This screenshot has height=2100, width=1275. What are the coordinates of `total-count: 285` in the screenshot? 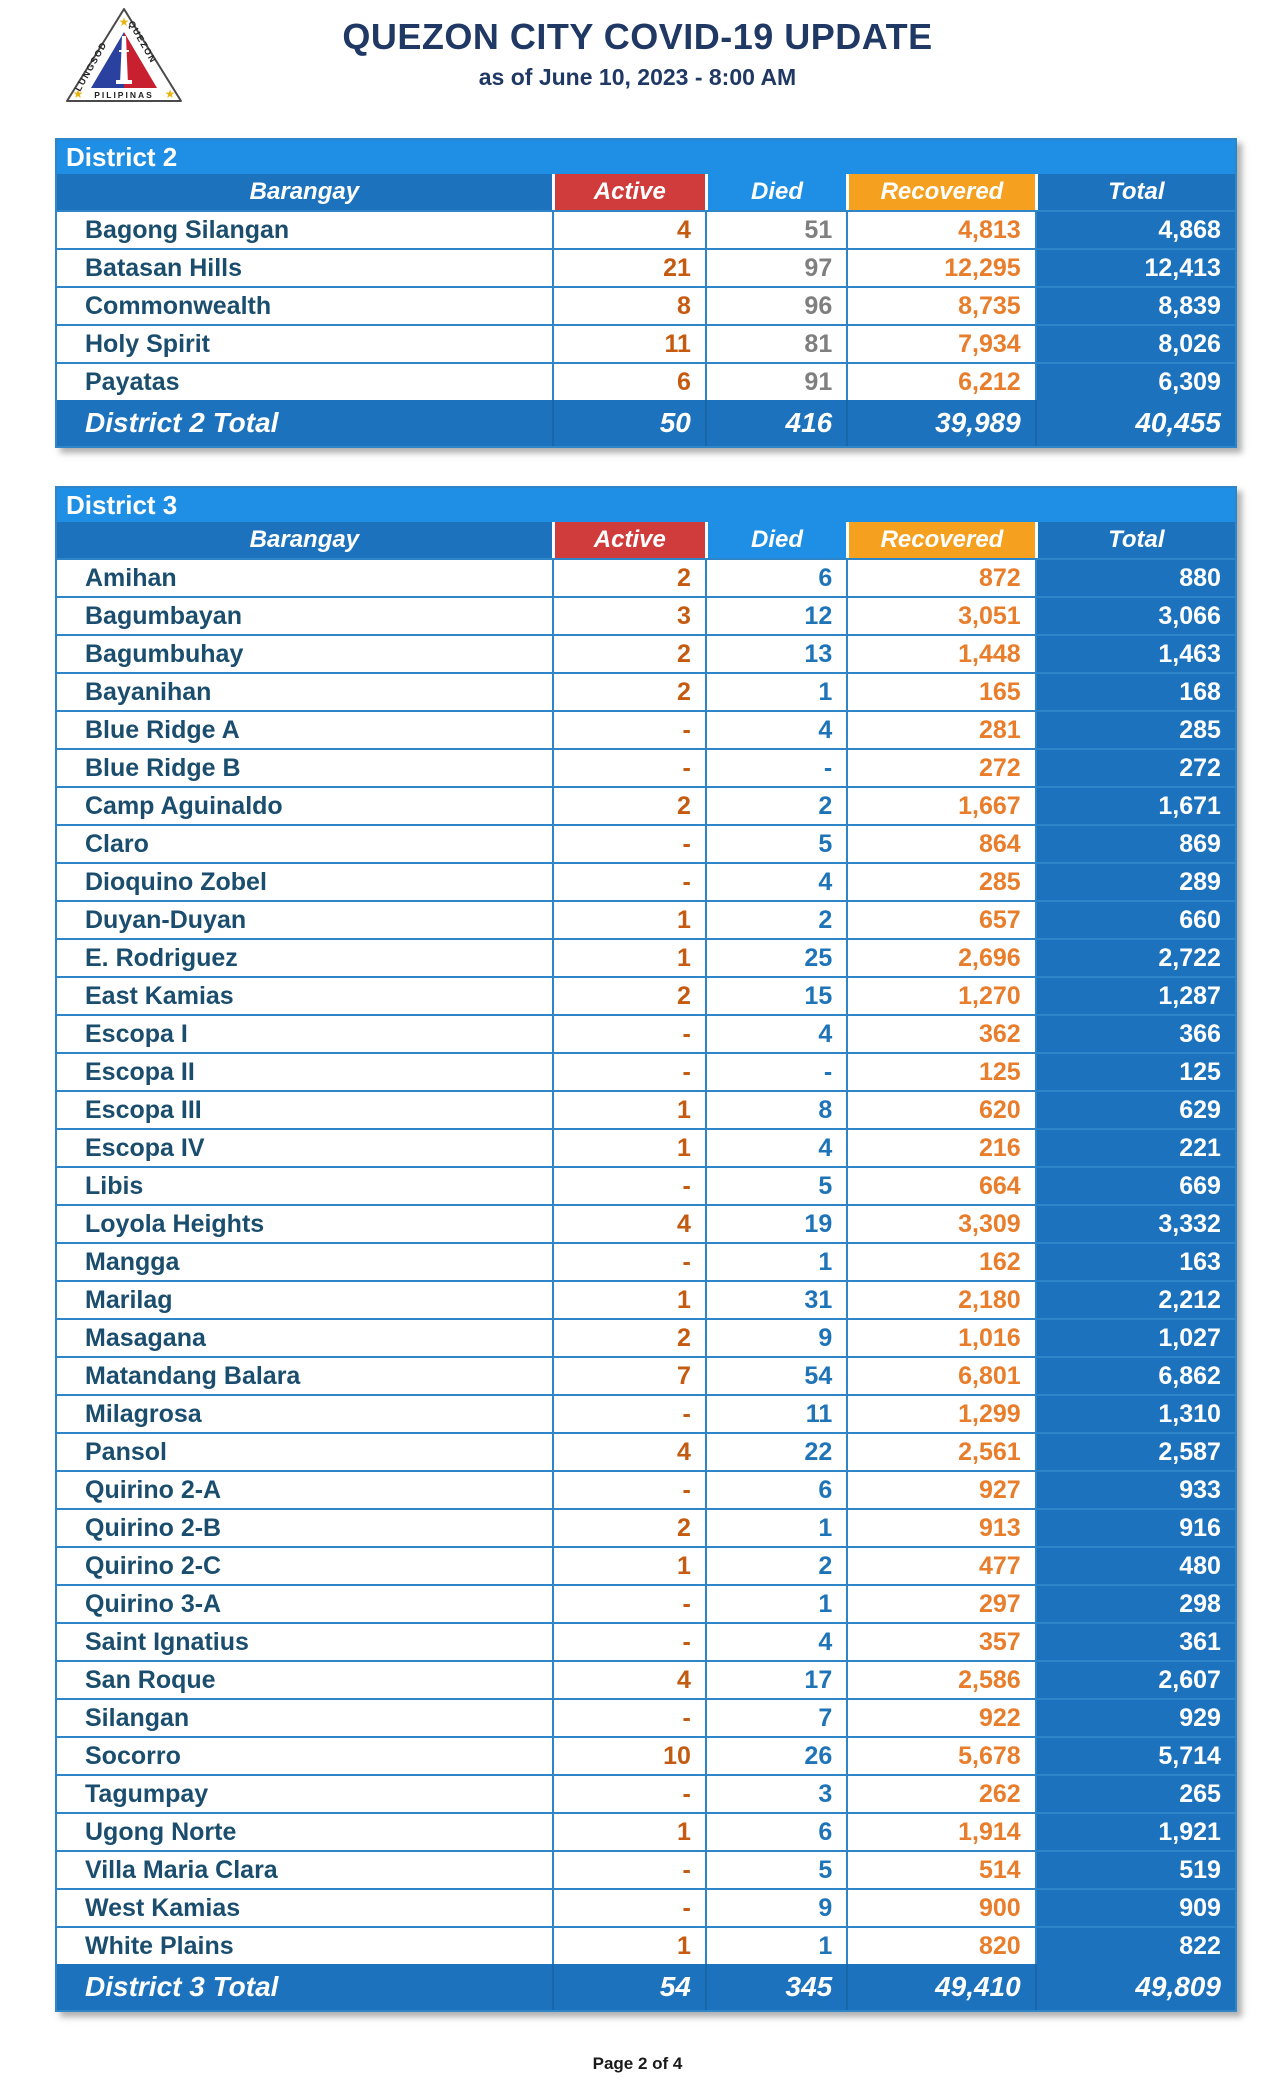 It's located at (1134, 730).